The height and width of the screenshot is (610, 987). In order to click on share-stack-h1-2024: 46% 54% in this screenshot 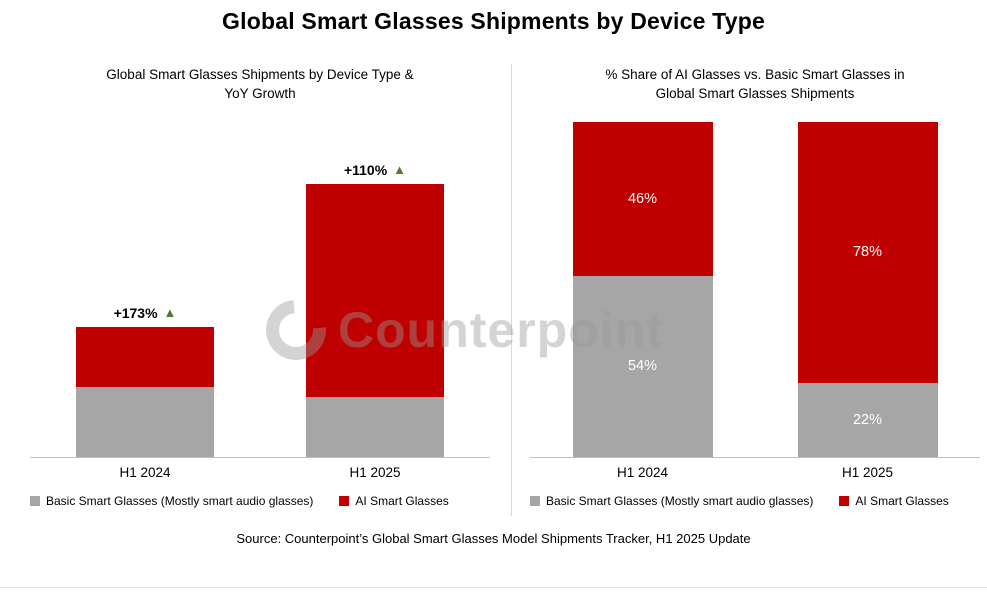, I will do `click(642, 289)`.